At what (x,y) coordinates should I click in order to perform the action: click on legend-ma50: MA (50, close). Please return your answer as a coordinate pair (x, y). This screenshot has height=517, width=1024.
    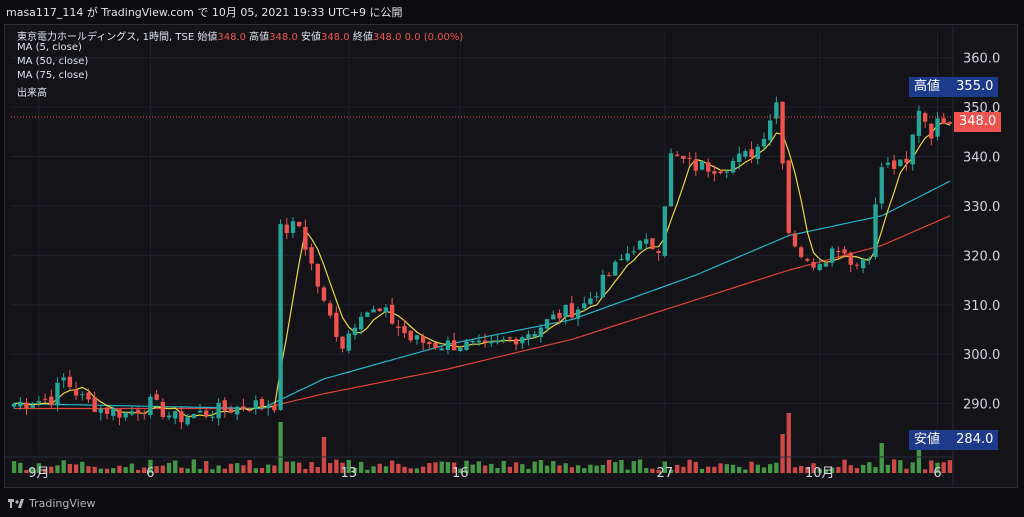
    Looking at the image, I should click on (53, 61).